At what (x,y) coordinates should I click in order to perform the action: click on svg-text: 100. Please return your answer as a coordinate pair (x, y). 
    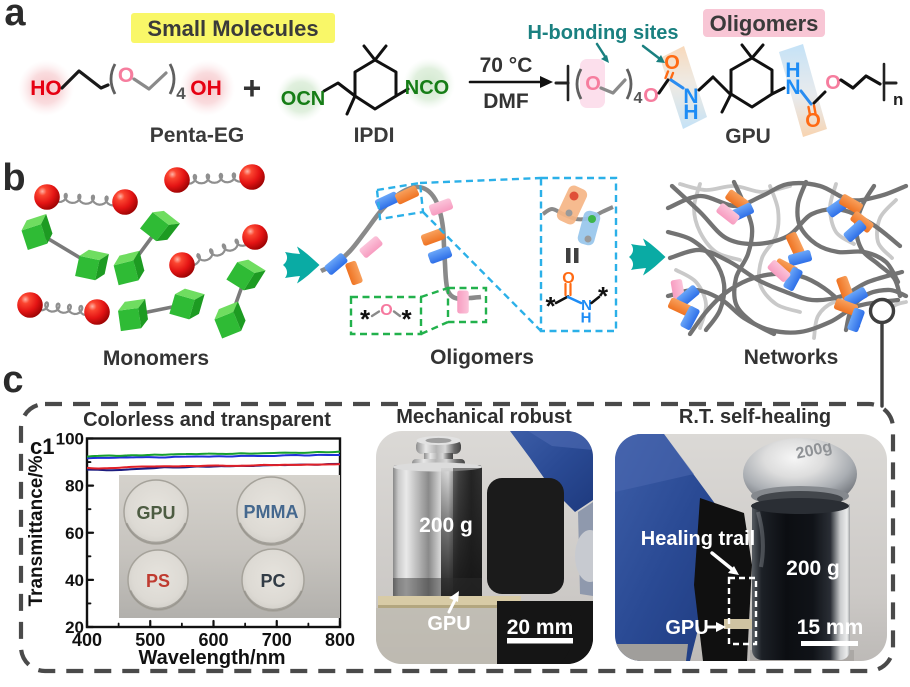
    Looking at the image, I should click on (70, 439).